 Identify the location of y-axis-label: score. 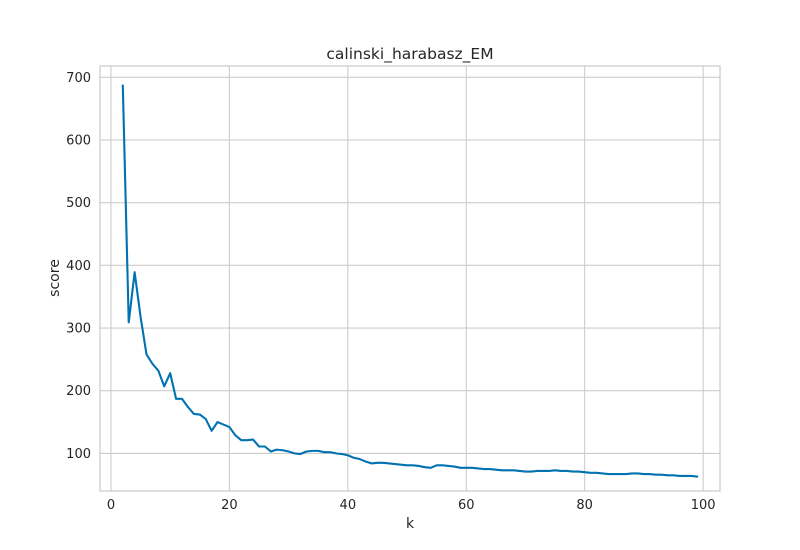
(55, 278).